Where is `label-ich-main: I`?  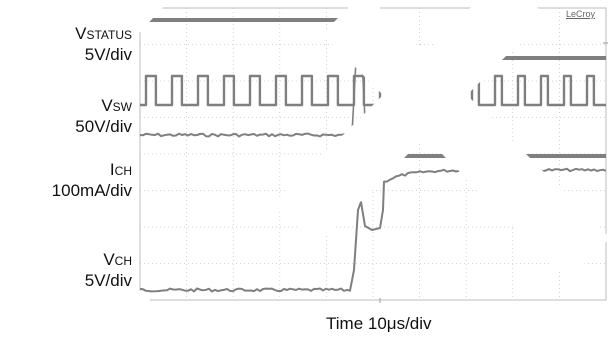
label-ich-main: I is located at coordinates (112, 169).